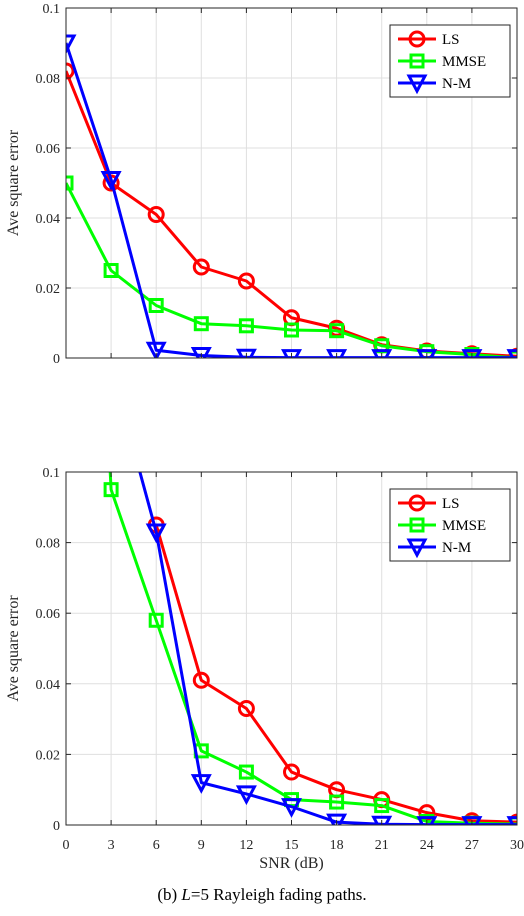 Image resolution: width=524 pixels, height=916 pixels. Describe the element at coordinates (48, 755) in the screenshot. I see `chart-2-ytick-label-1: 0.02` at that location.